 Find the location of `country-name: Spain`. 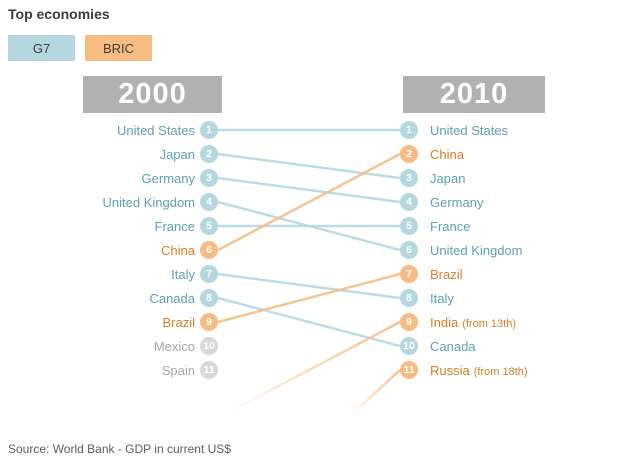

country-name: Spain is located at coordinates (178, 370).